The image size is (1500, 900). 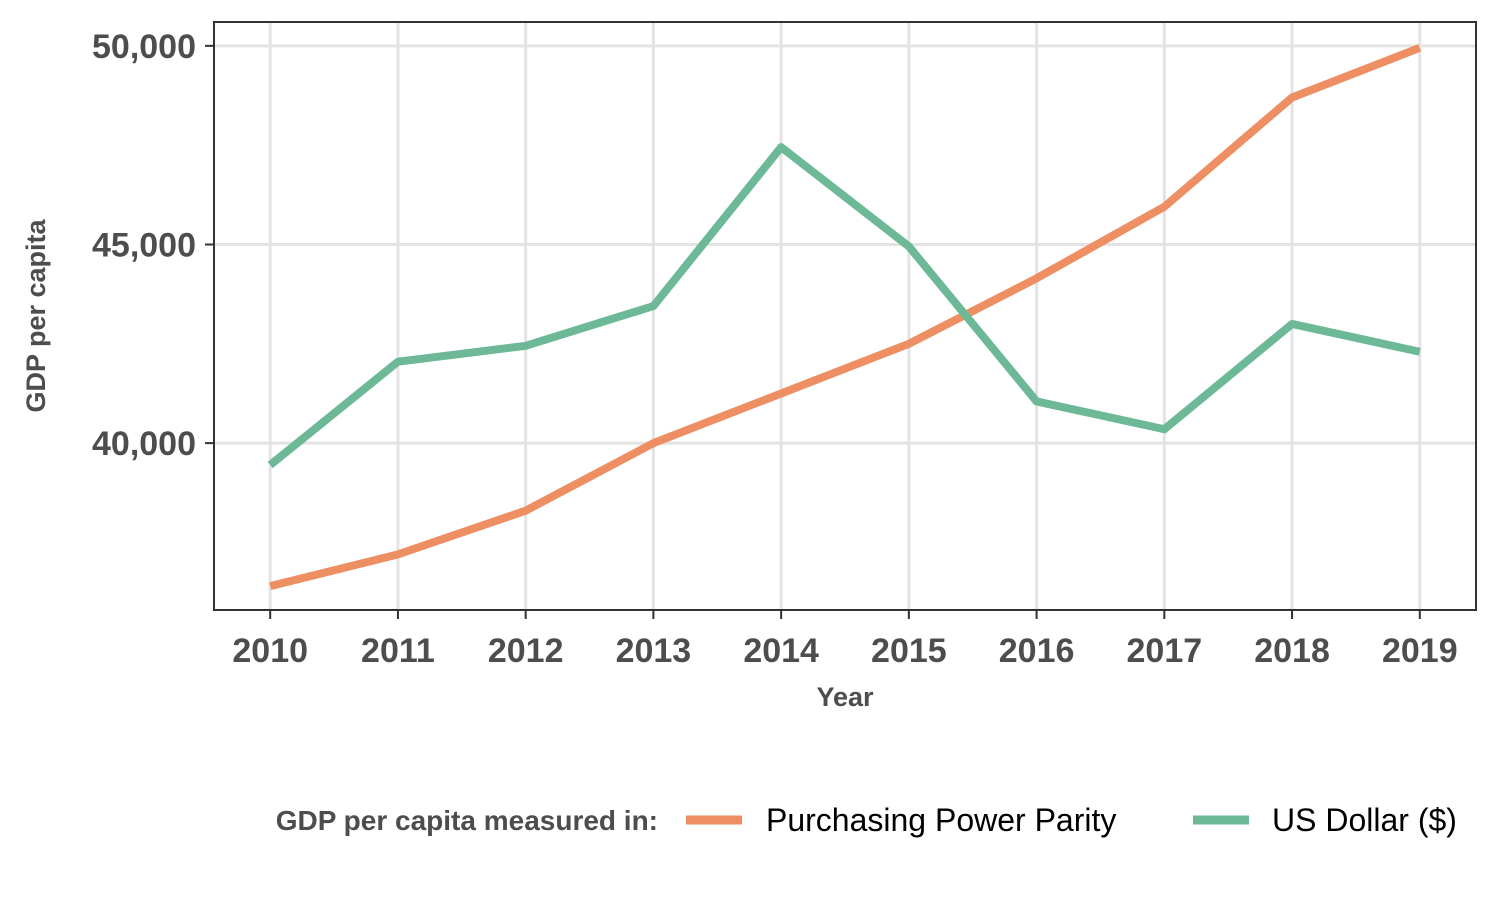 I want to click on x-tick-label: 2015, so click(x=909, y=651).